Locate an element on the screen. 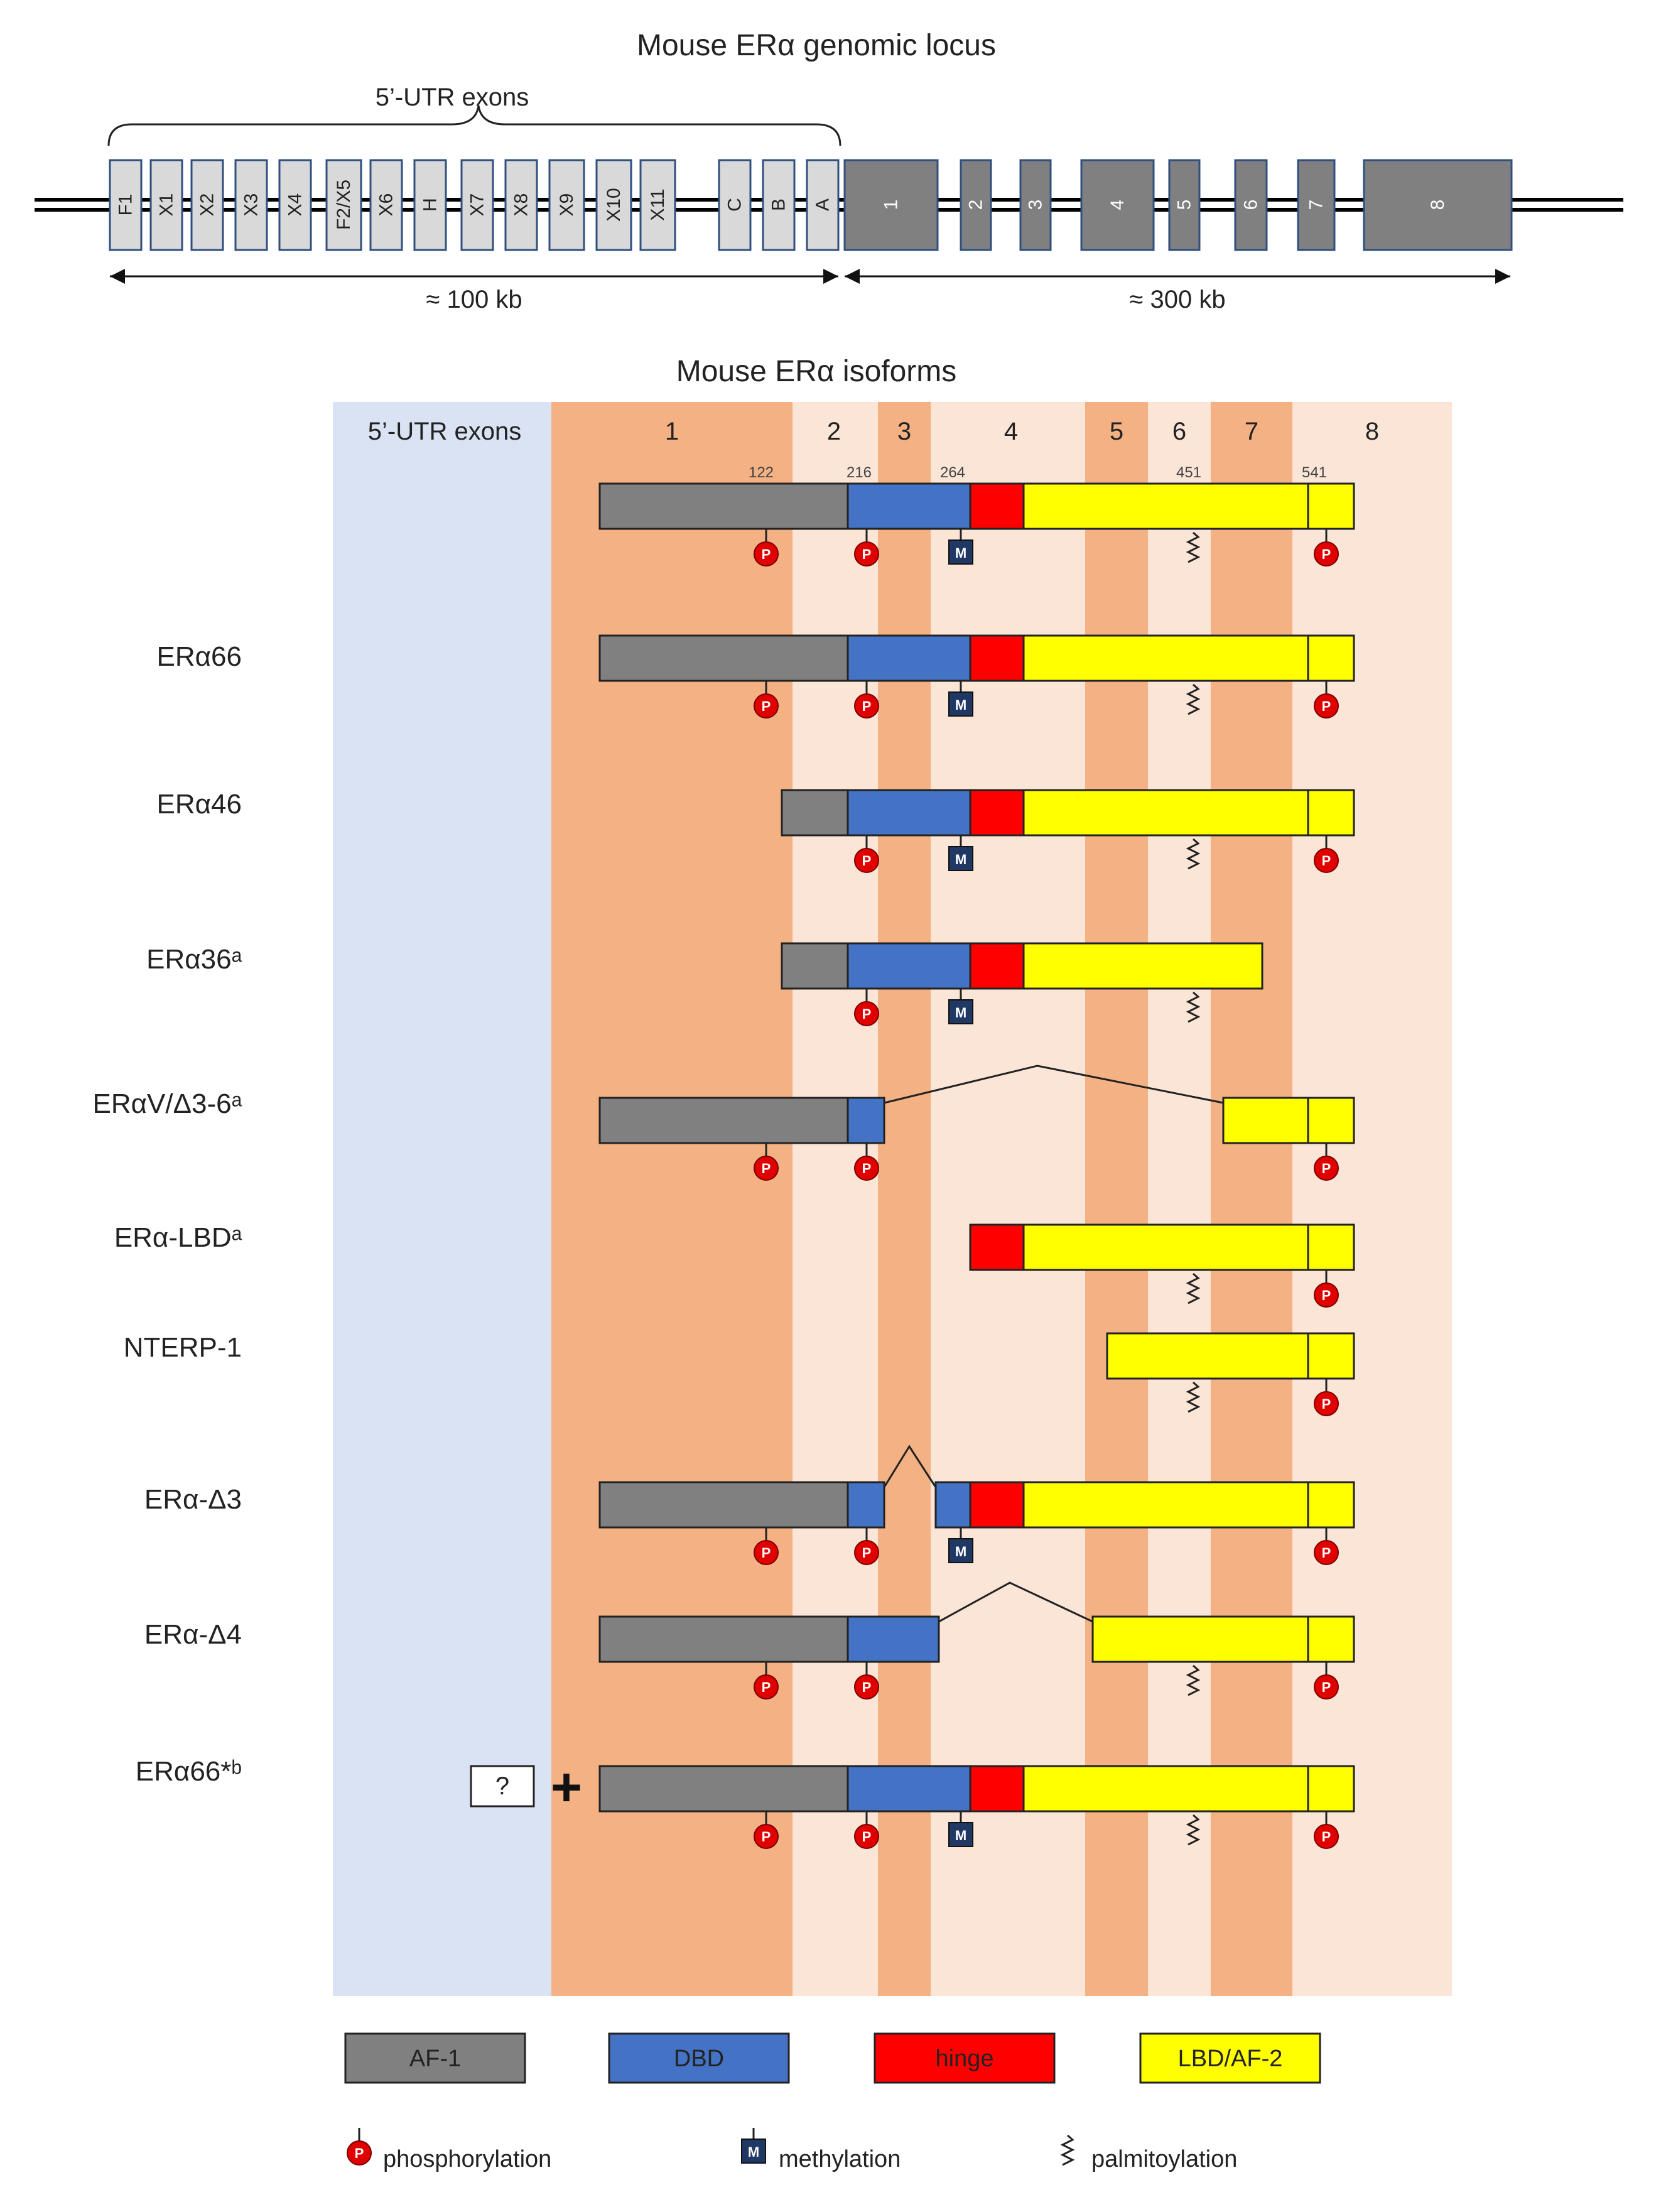 The height and width of the screenshot is (2212, 1661). legend-af1-swatch is located at coordinates (435, 2058).